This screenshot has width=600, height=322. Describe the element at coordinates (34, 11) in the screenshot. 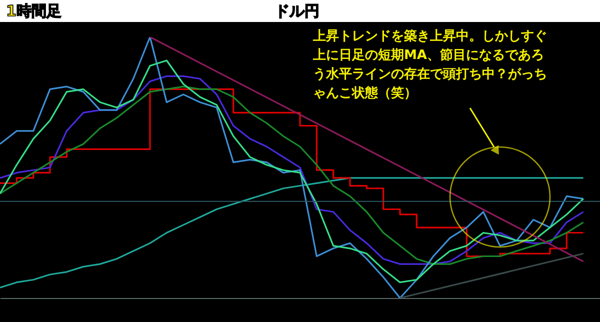

I see `text: 1時間足` at that location.